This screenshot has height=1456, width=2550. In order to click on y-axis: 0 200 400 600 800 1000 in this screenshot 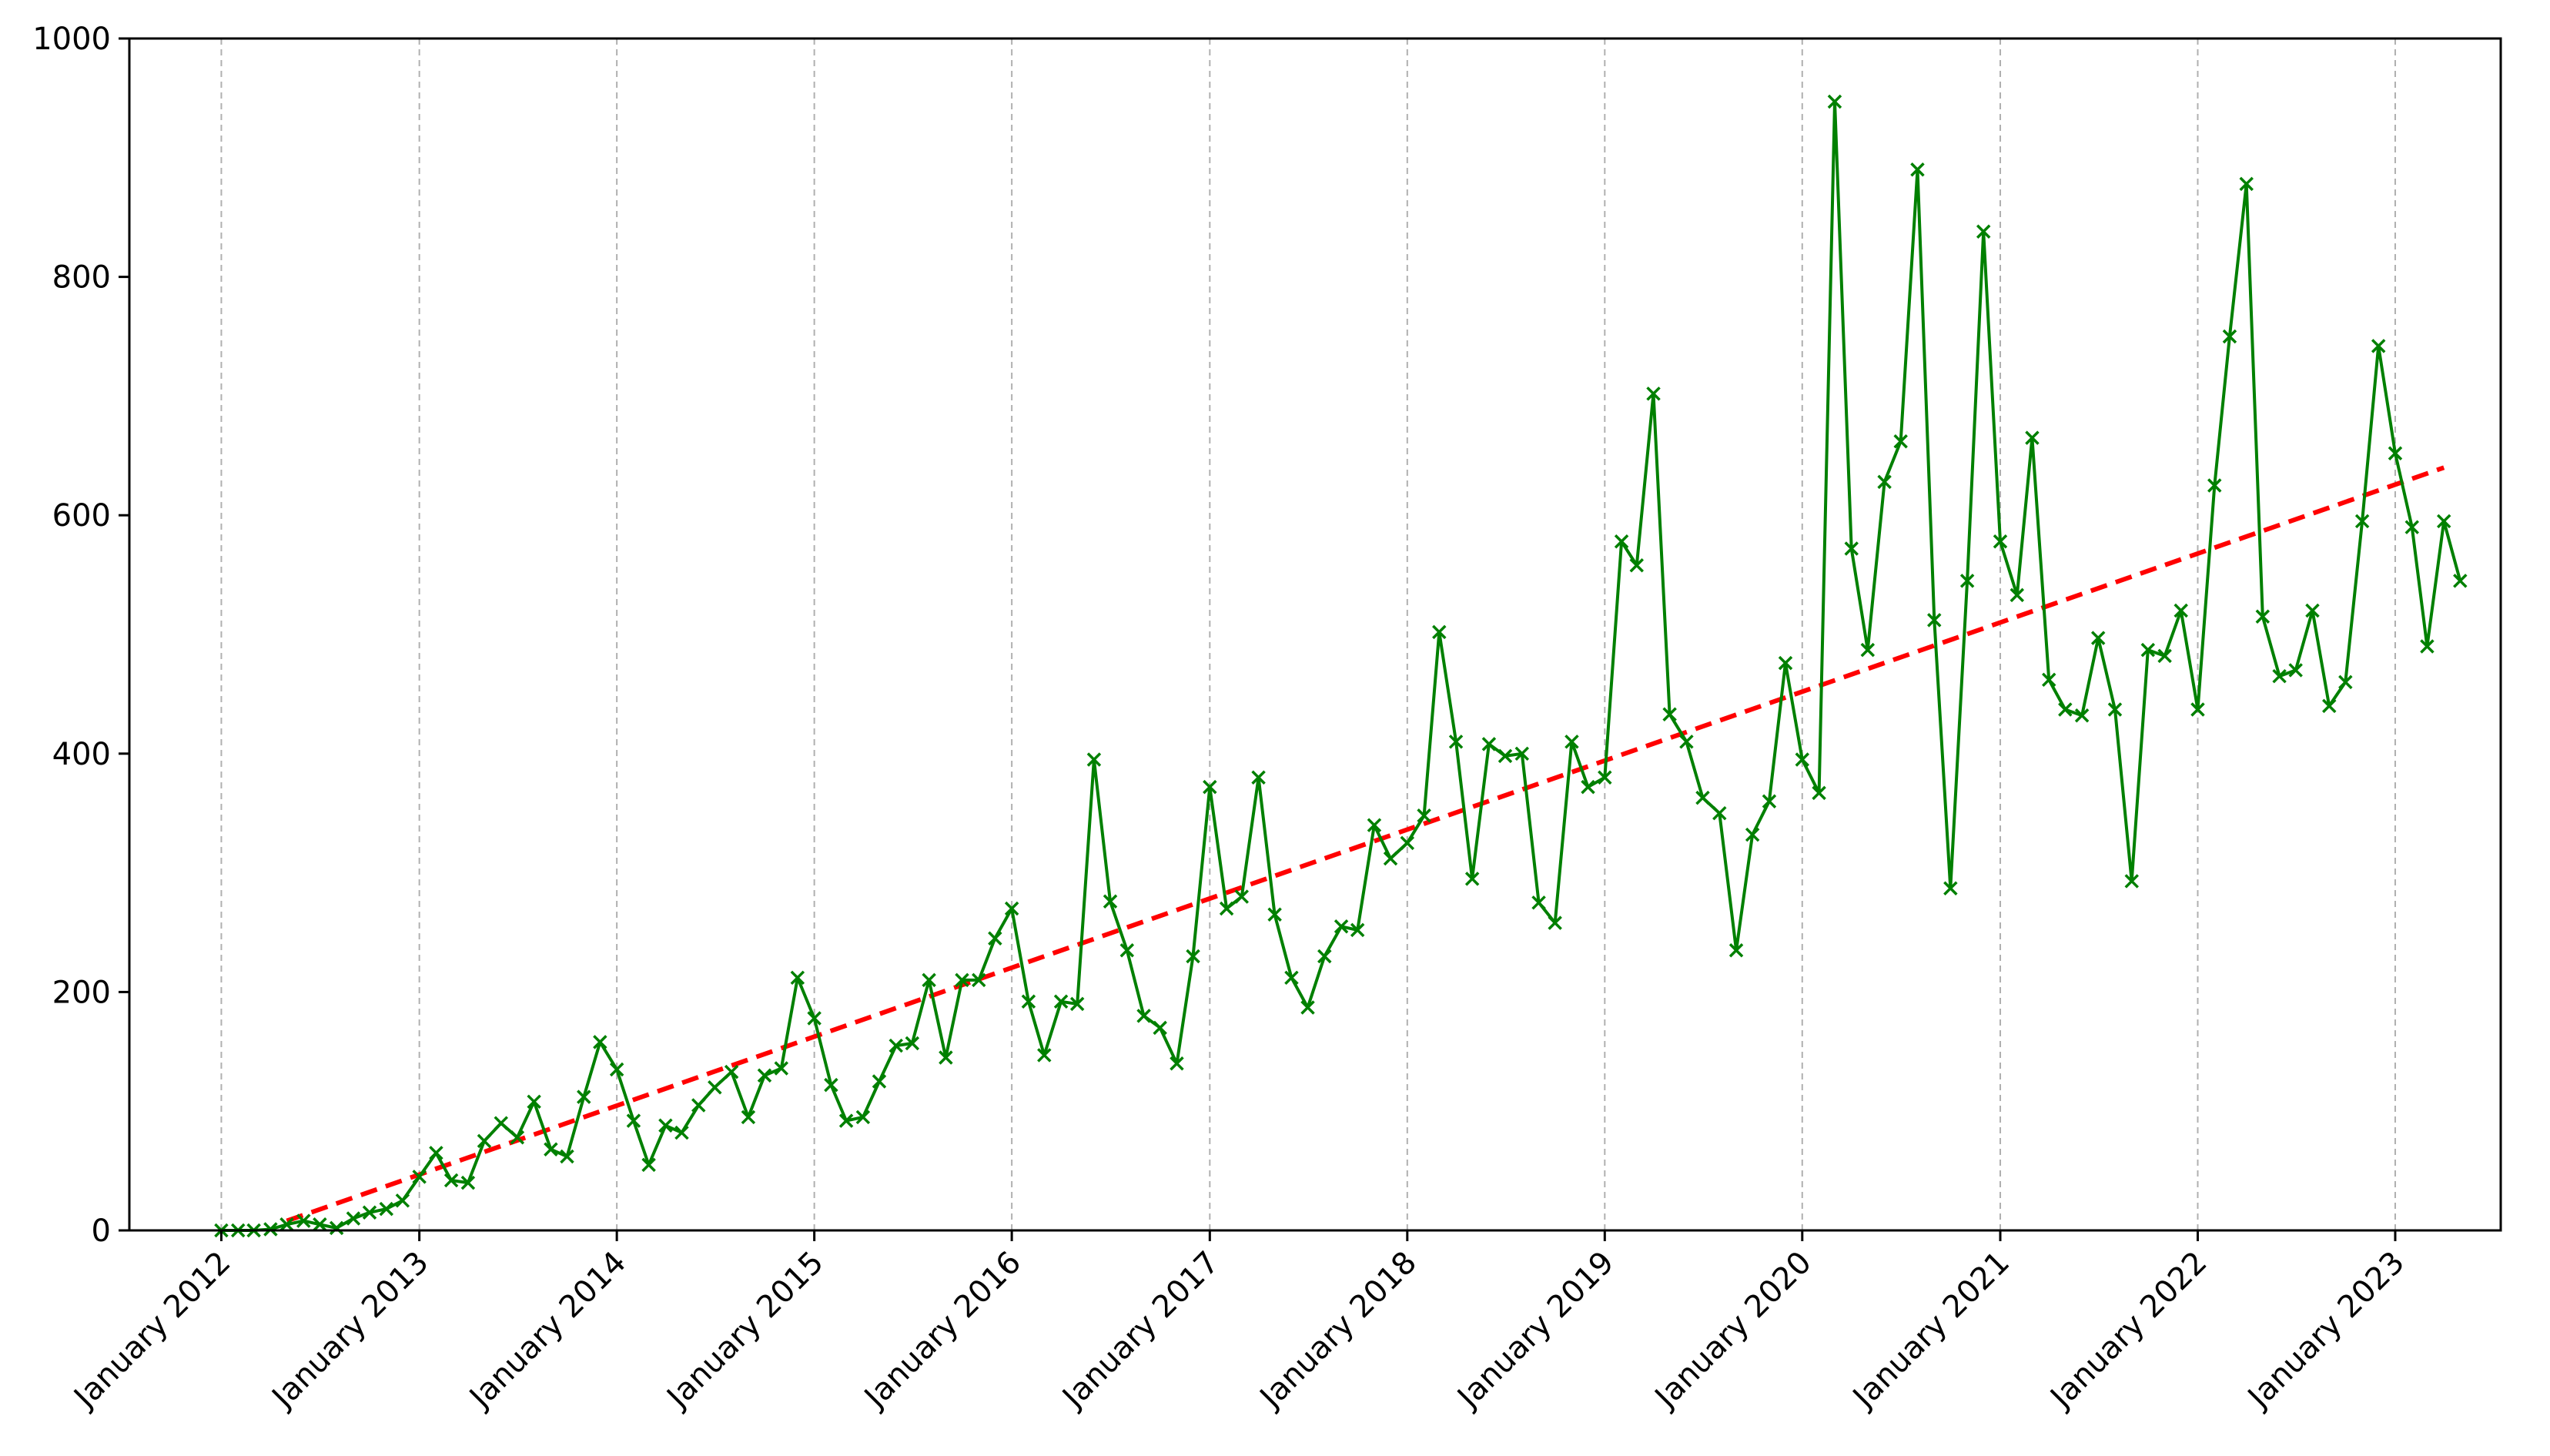, I will do `click(80, 635)`.